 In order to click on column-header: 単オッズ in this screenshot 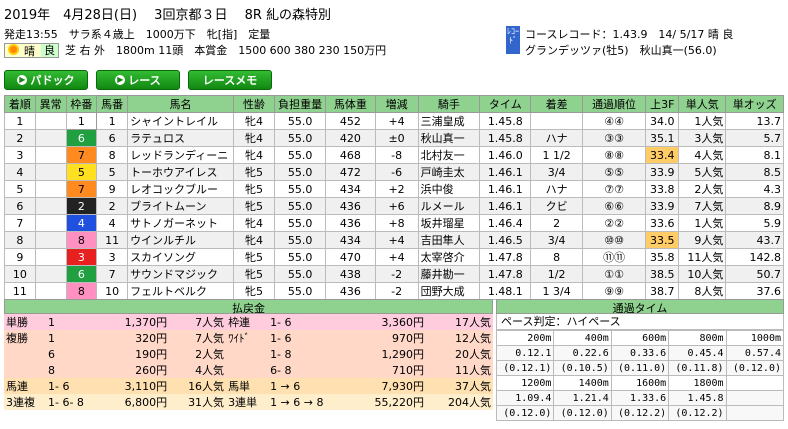, I will do `click(754, 104)`.